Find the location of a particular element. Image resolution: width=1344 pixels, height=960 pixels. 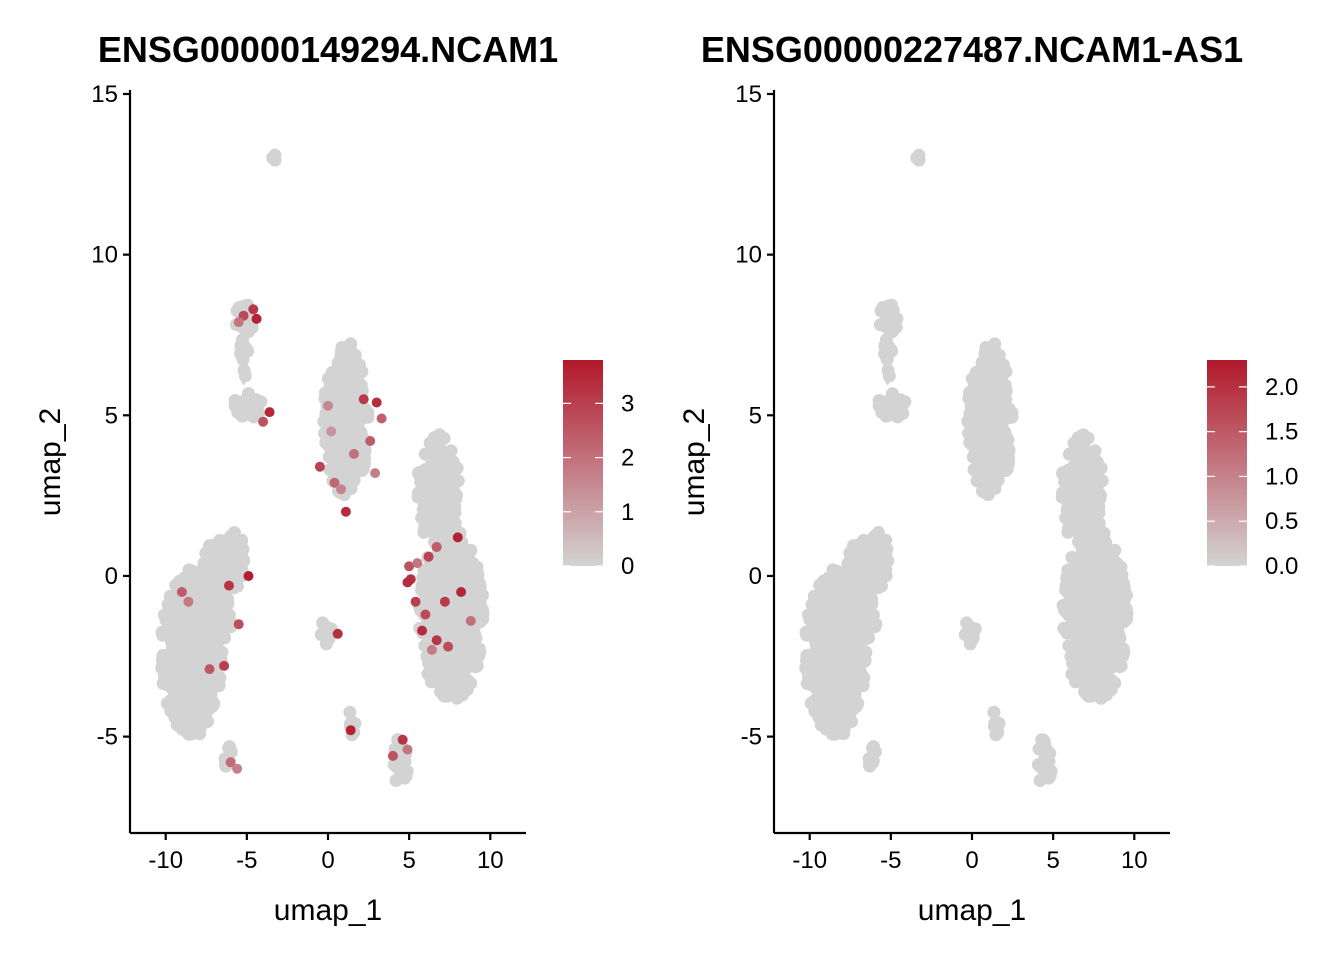

x-tick-label: 10 is located at coordinates (490, 860).